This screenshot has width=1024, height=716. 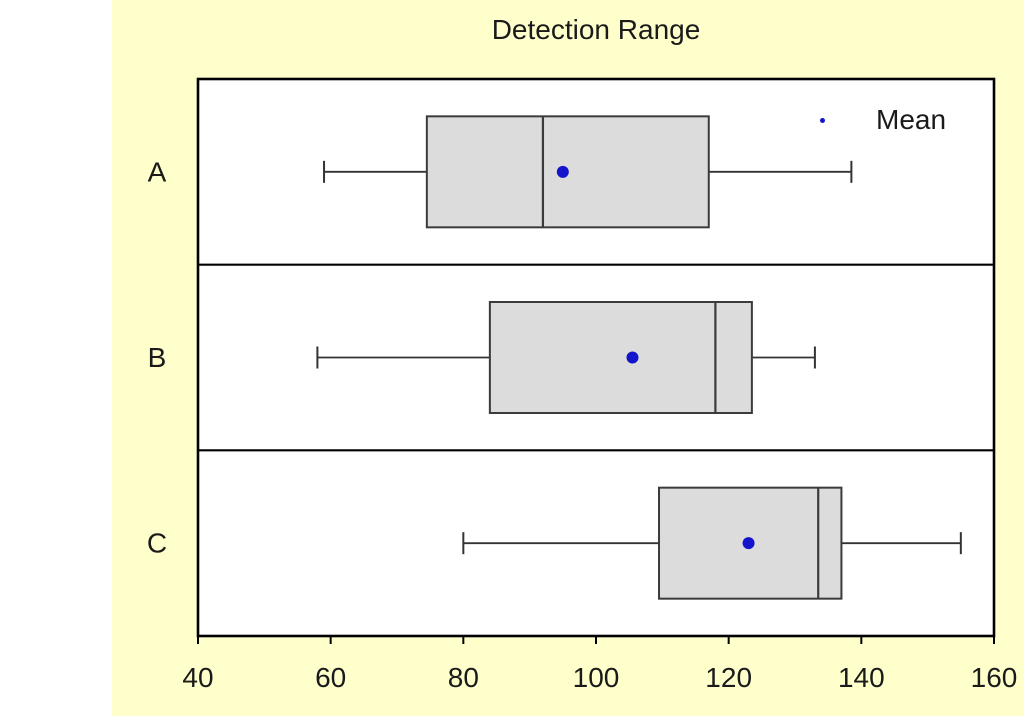 I want to click on mean-dot-A, so click(x=562, y=171).